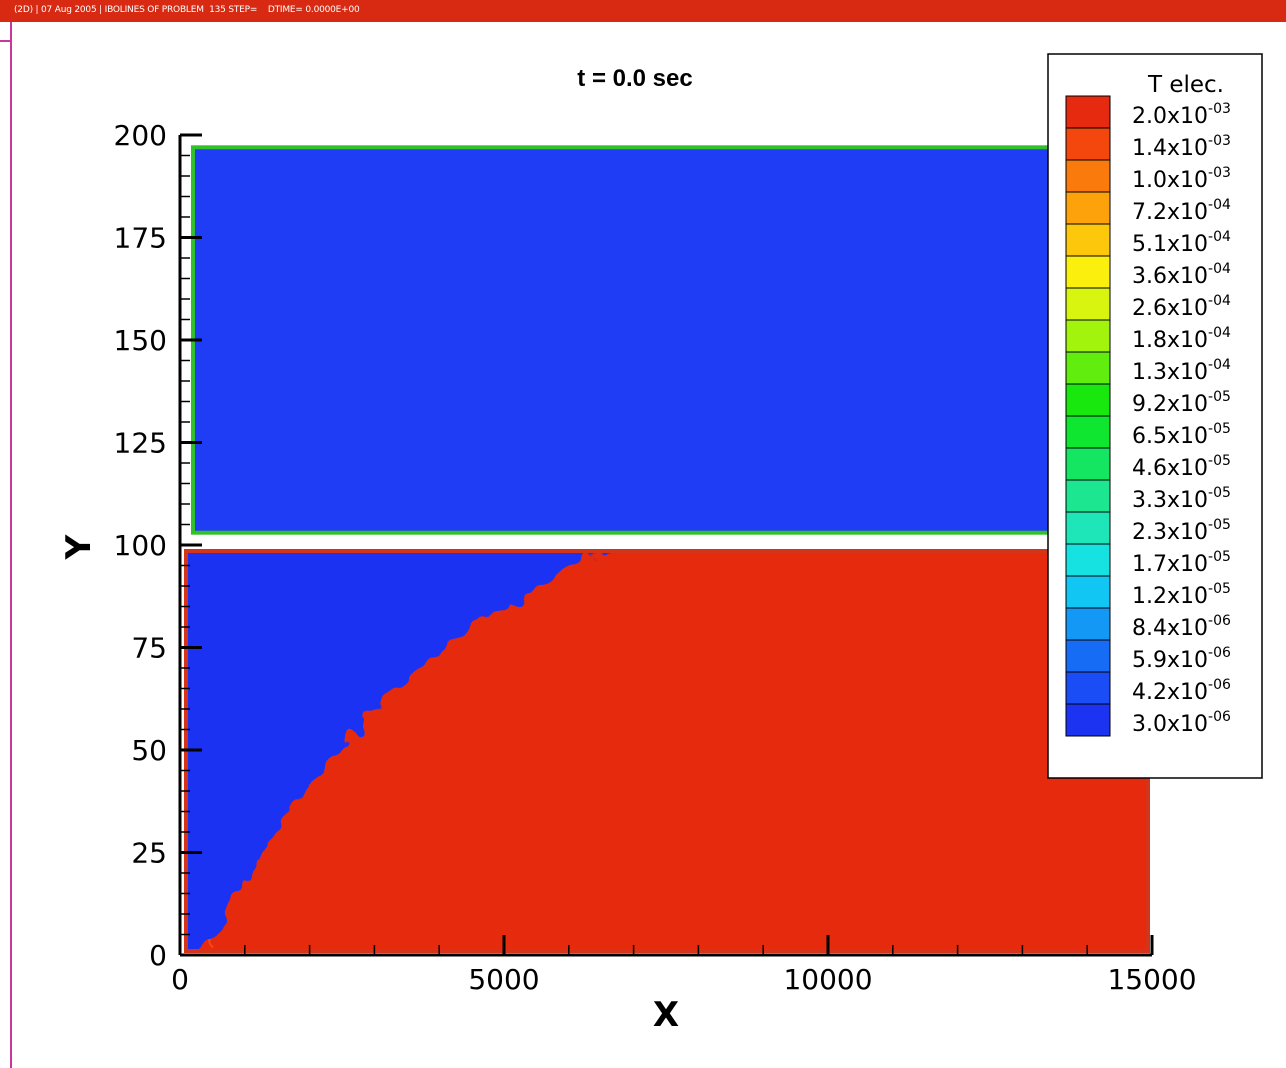 The image size is (1286, 1068). Describe the element at coordinates (1181, 627) in the screenshot. I see `legend-level-label: 8.4x10-06` at that location.